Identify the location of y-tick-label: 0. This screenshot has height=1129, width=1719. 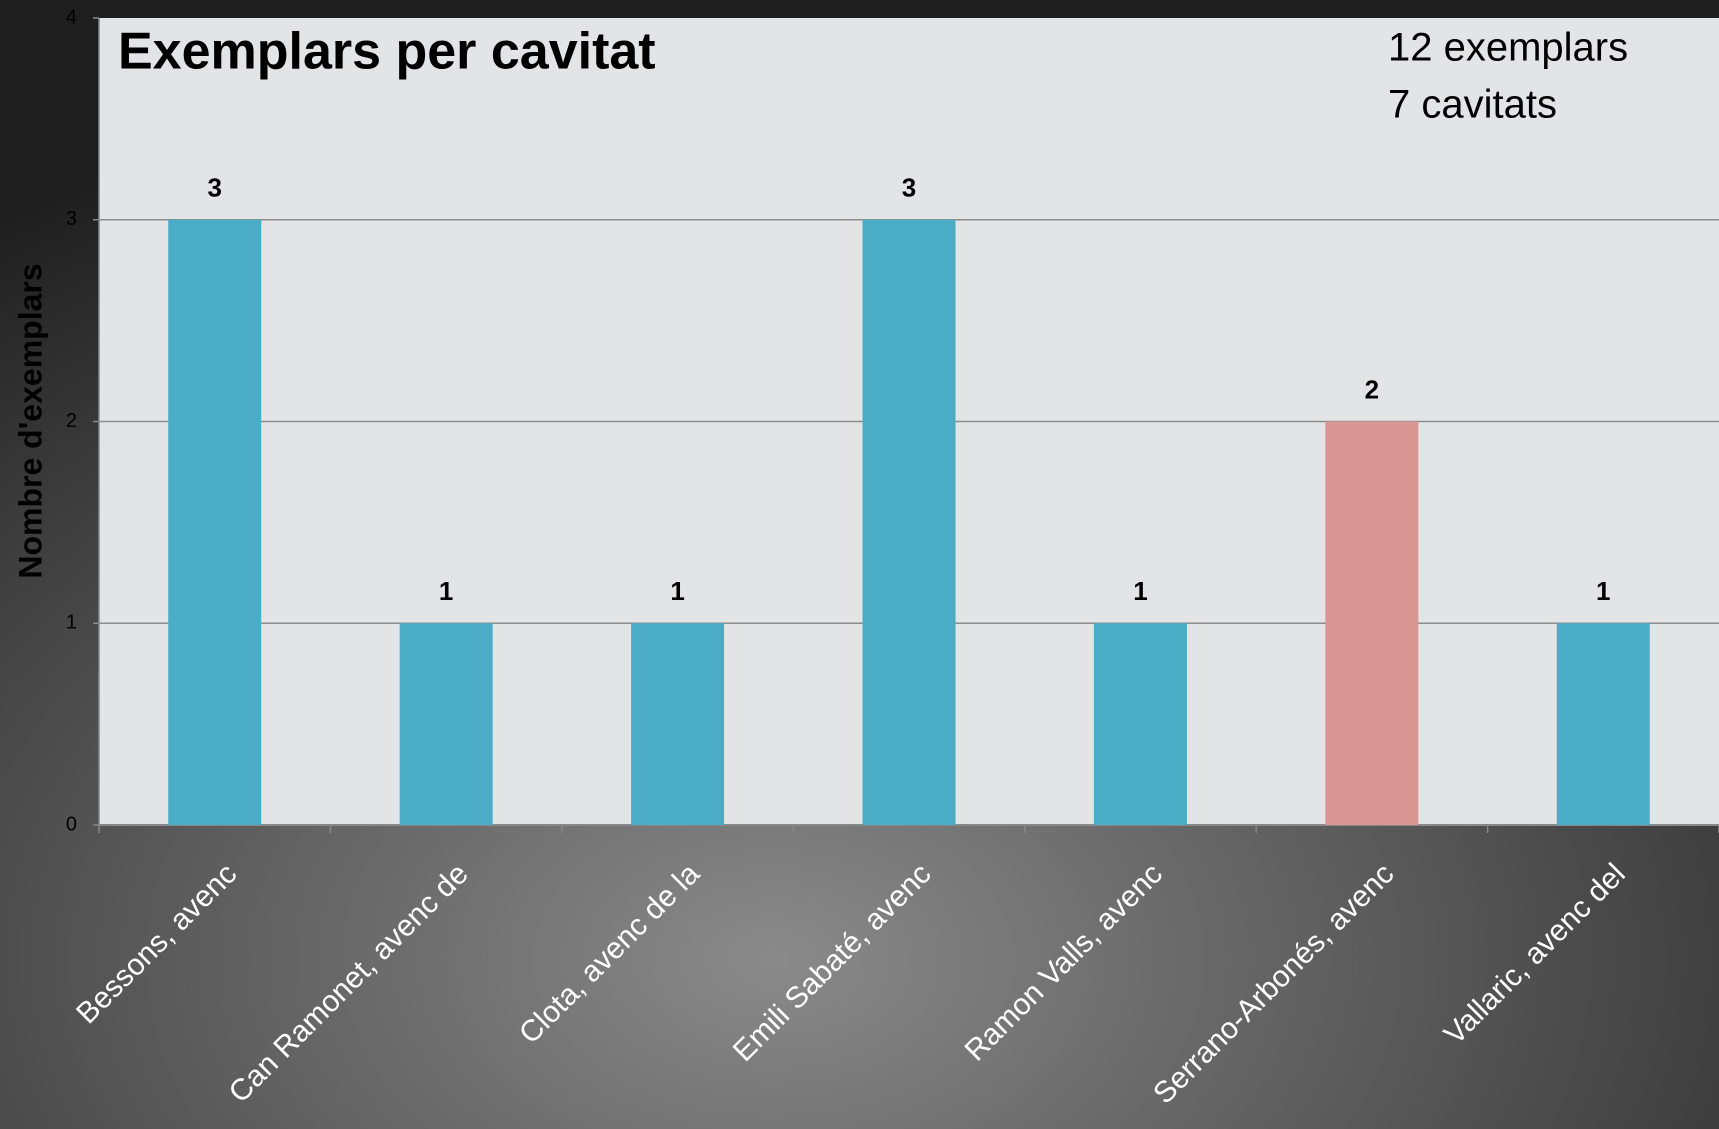
(71, 824).